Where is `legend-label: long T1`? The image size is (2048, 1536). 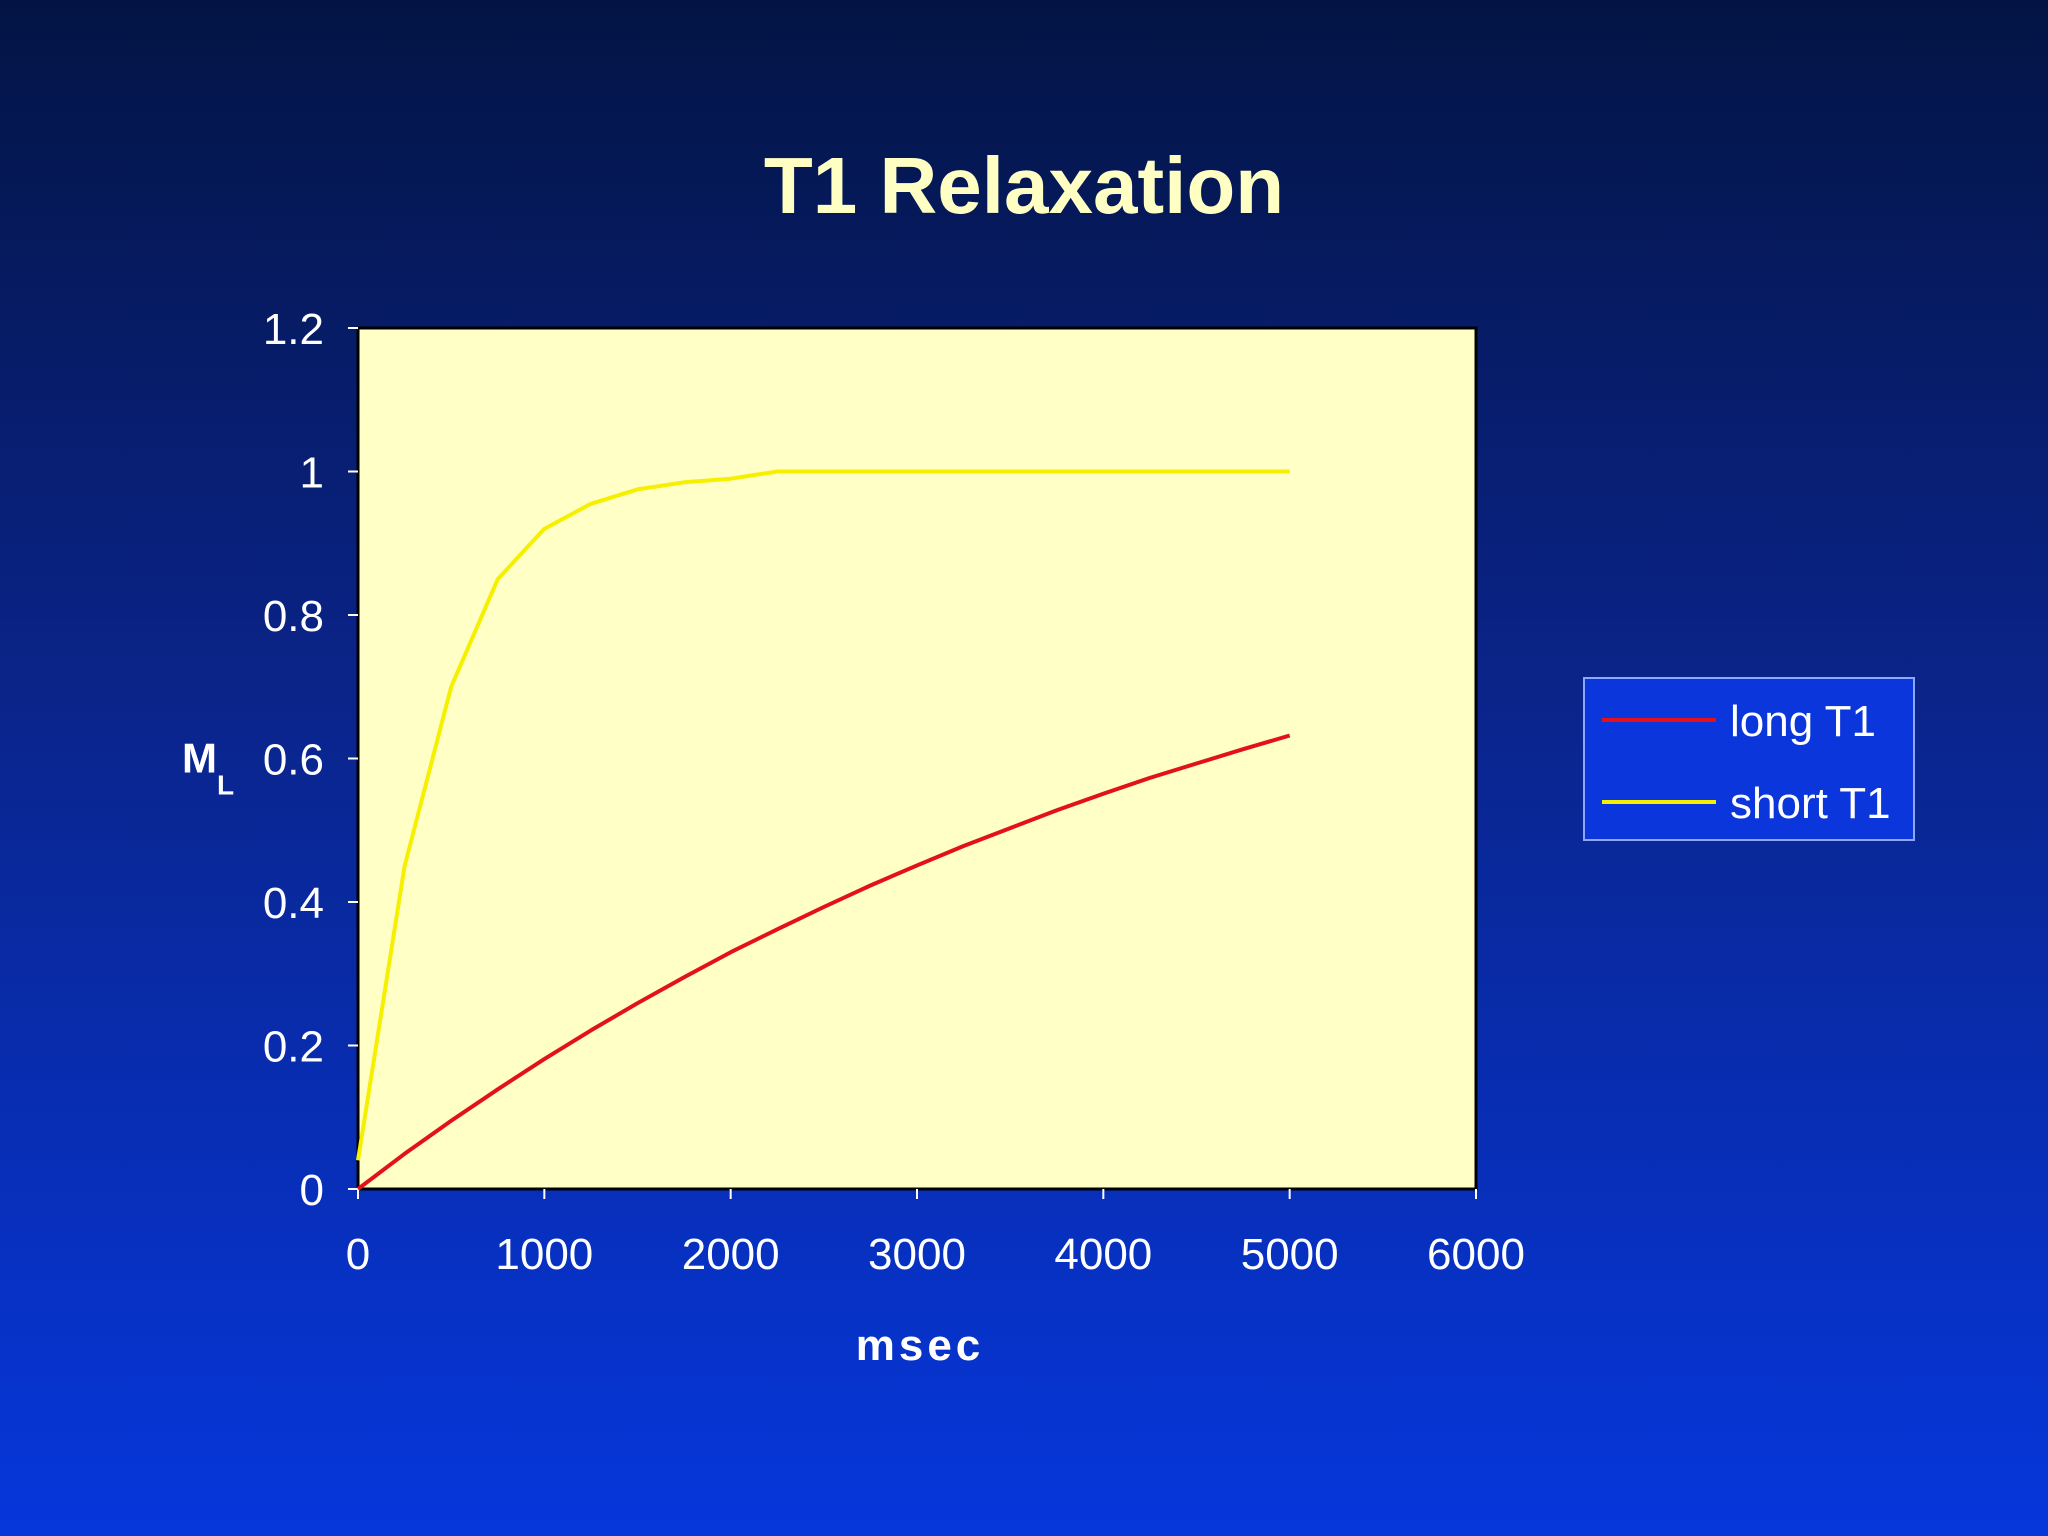 legend-label: long T1 is located at coordinates (1803, 721).